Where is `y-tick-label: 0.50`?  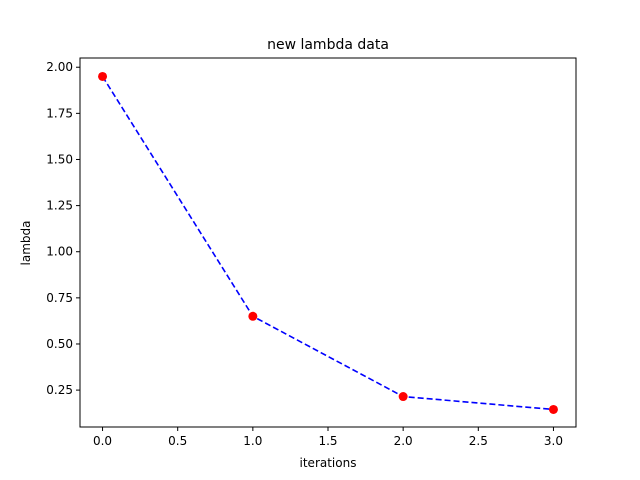
y-tick-label: 0.50 is located at coordinates (59, 344).